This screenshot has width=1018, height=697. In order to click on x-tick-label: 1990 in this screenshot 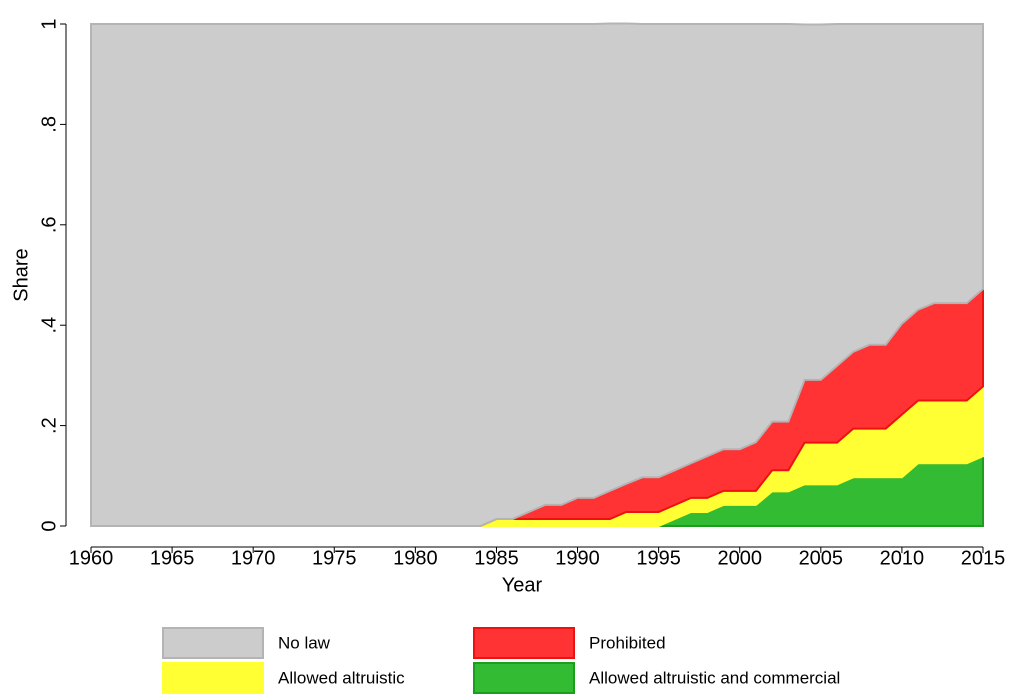, I will do `click(577, 558)`.